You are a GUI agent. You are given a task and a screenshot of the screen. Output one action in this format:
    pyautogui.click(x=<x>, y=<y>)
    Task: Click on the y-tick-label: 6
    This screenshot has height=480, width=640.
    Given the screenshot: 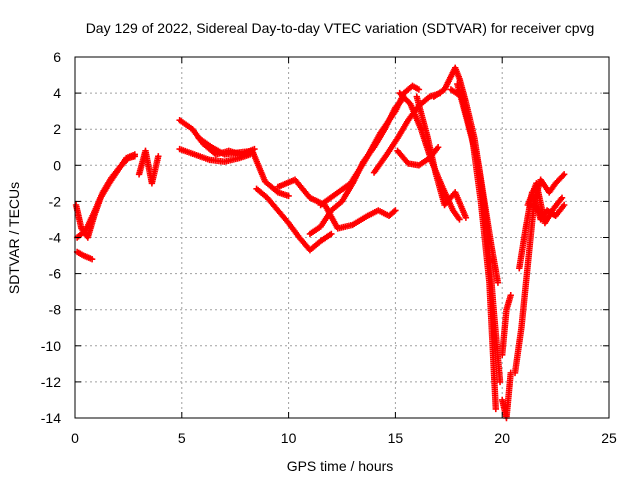 What is the action you would take?
    pyautogui.click(x=57, y=57)
    